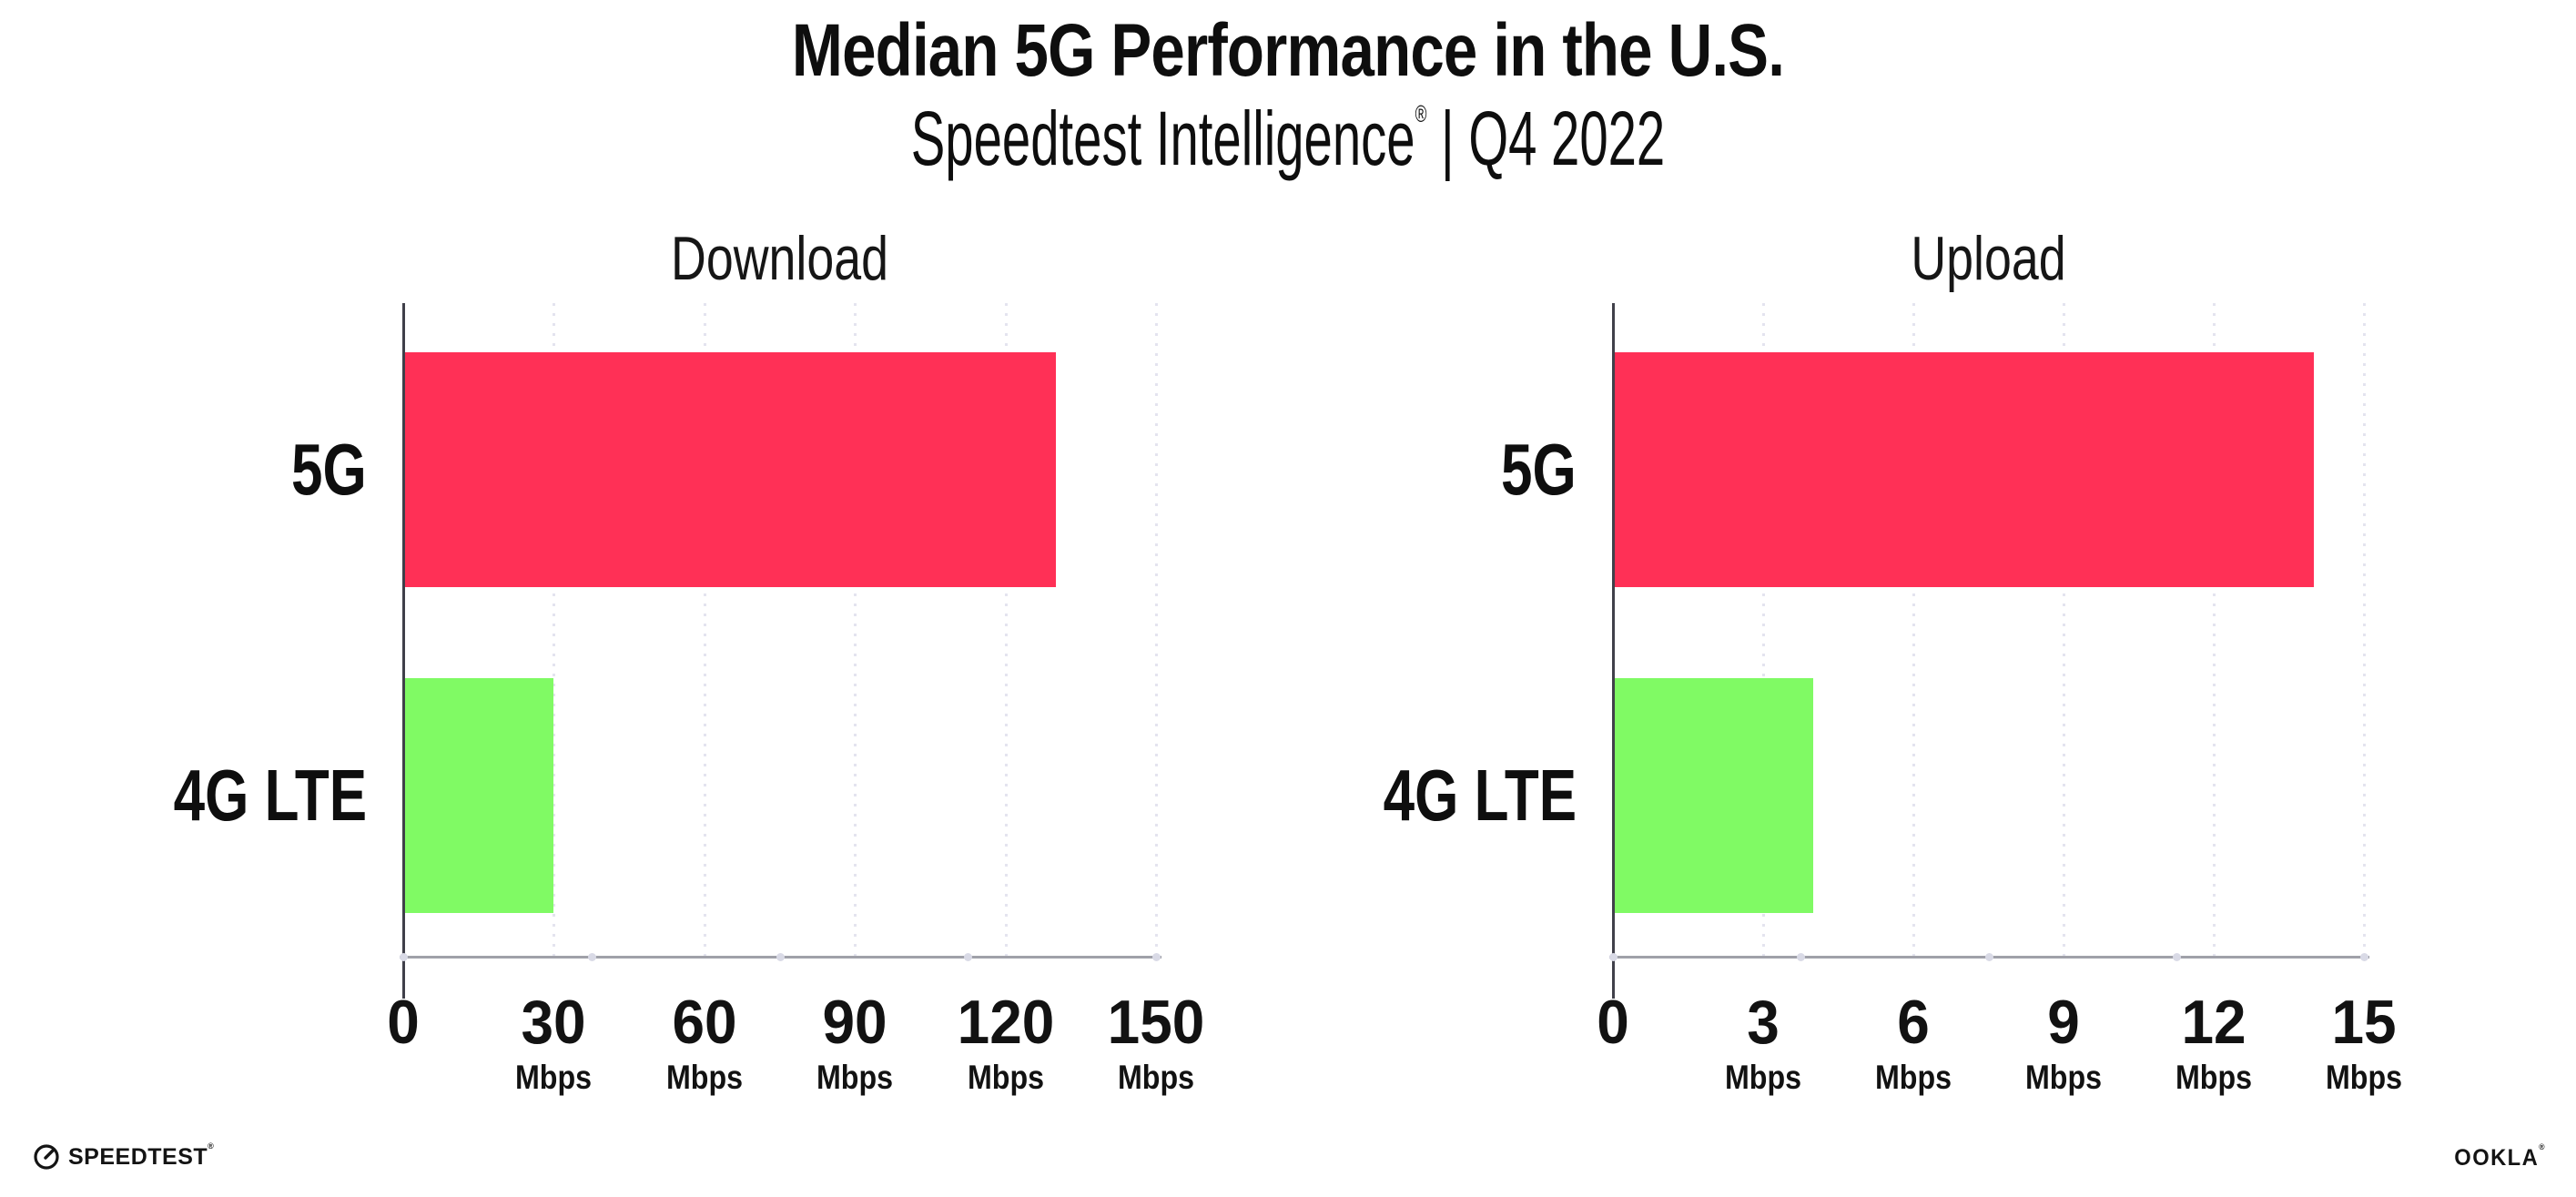 The width and height of the screenshot is (2576, 1197). I want to click on ookla-registered-mark: ®, so click(2542, 1146).